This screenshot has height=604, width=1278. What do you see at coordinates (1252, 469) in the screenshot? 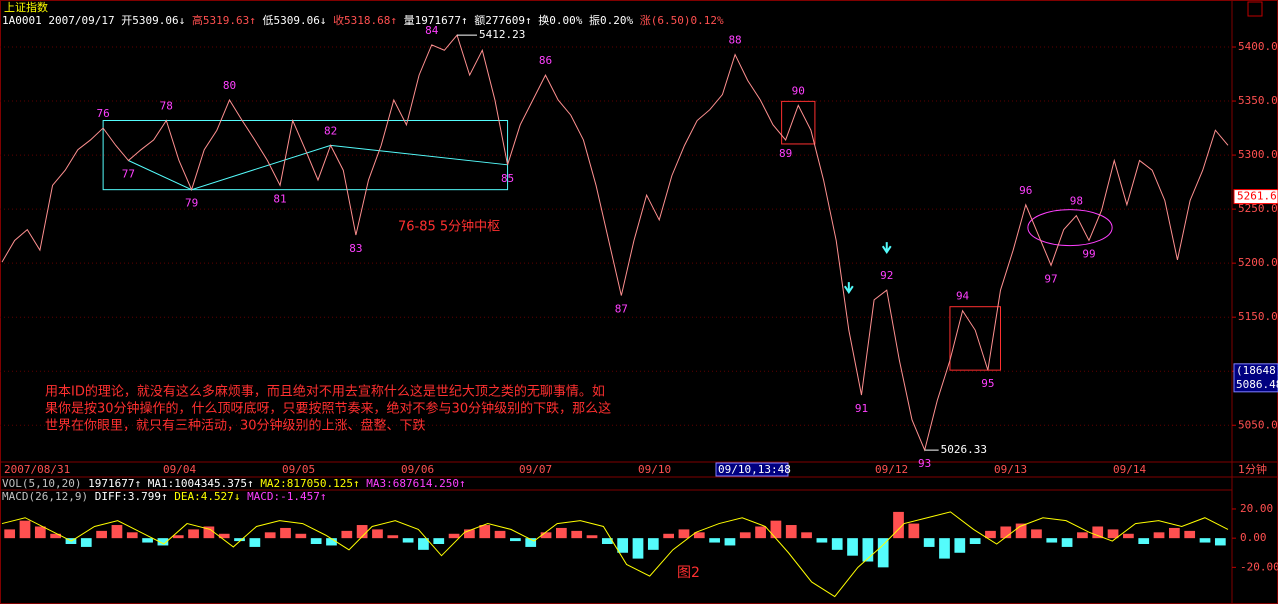
I see `period-label: 1分钟` at bounding box center [1252, 469].